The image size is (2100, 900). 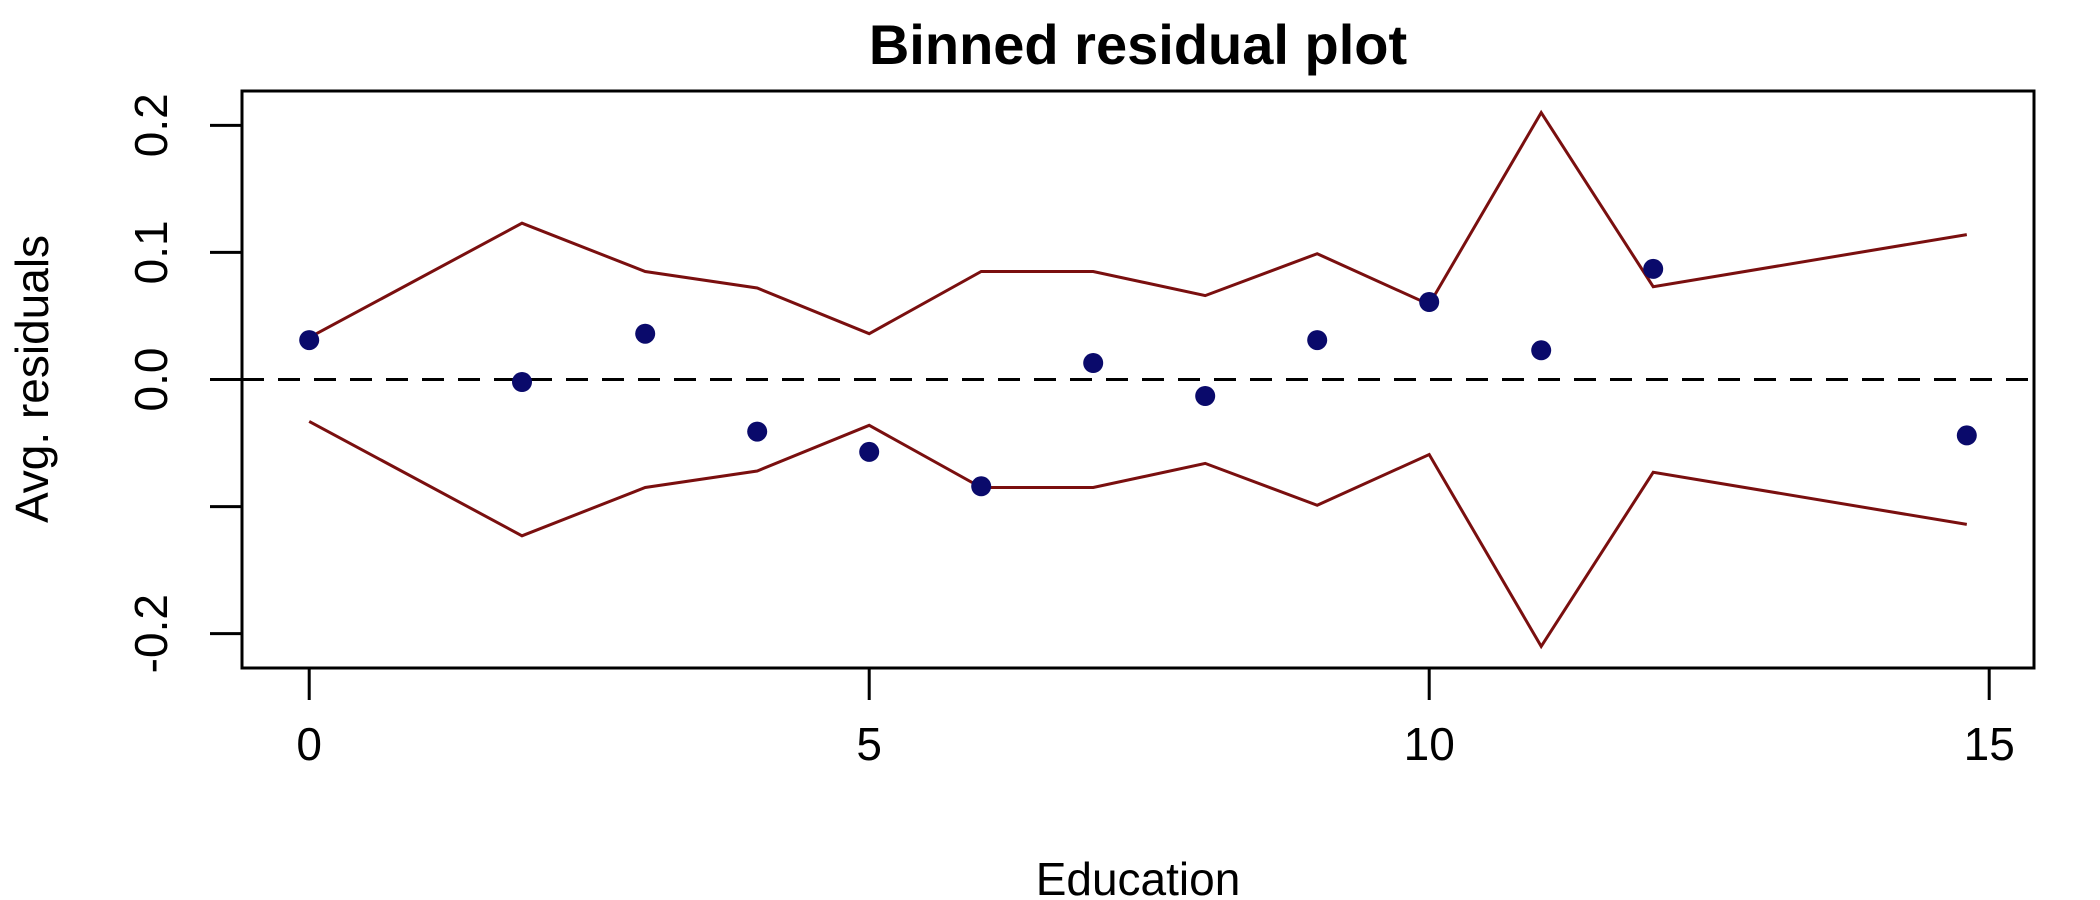 What do you see at coordinates (309, 744) in the screenshot?
I see `x-tick-label: 0` at bounding box center [309, 744].